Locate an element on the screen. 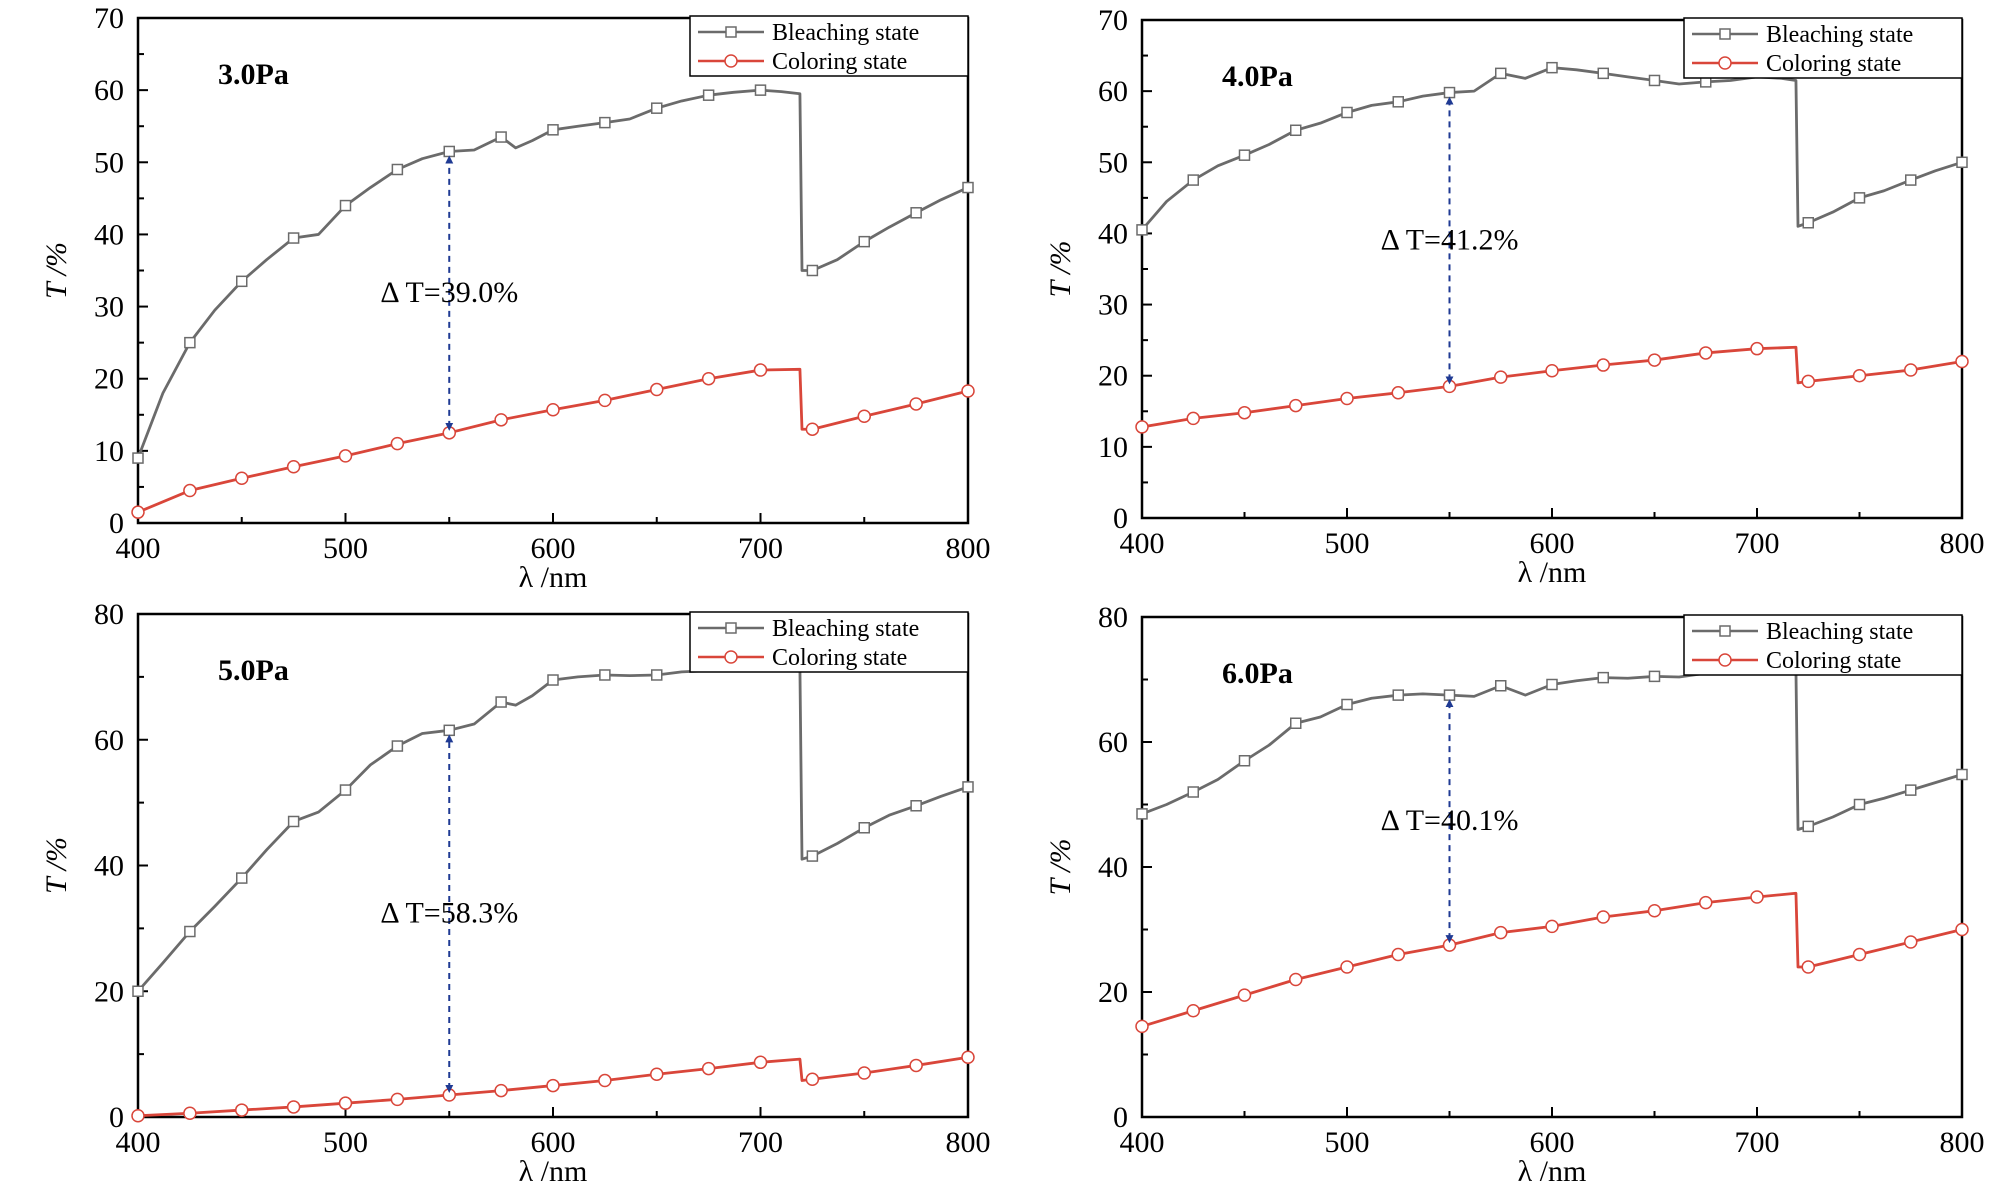  y-tick-label: 10 is located at coordinates (109, 451).